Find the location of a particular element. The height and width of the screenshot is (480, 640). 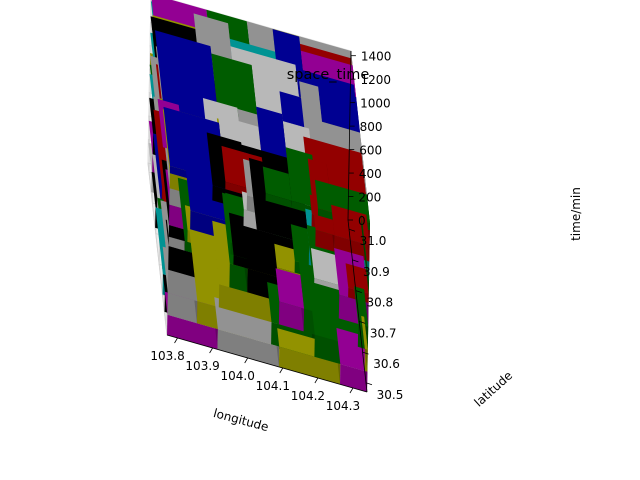

y-tick-label: 30.8 is located at coordinates (379, 303).